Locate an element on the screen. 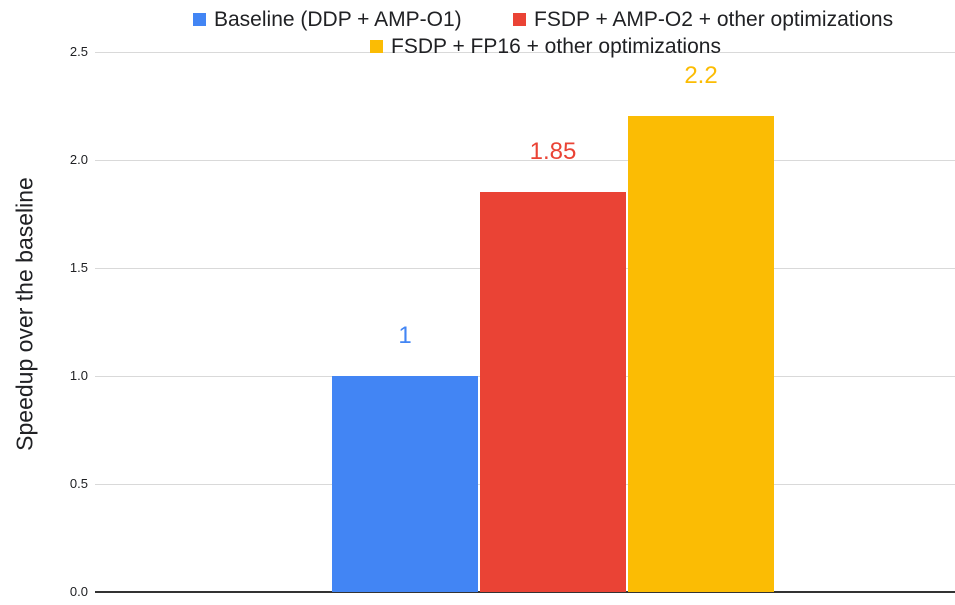 The image size is (955, 605). x-axis-line is located at coordinates (525, 592).